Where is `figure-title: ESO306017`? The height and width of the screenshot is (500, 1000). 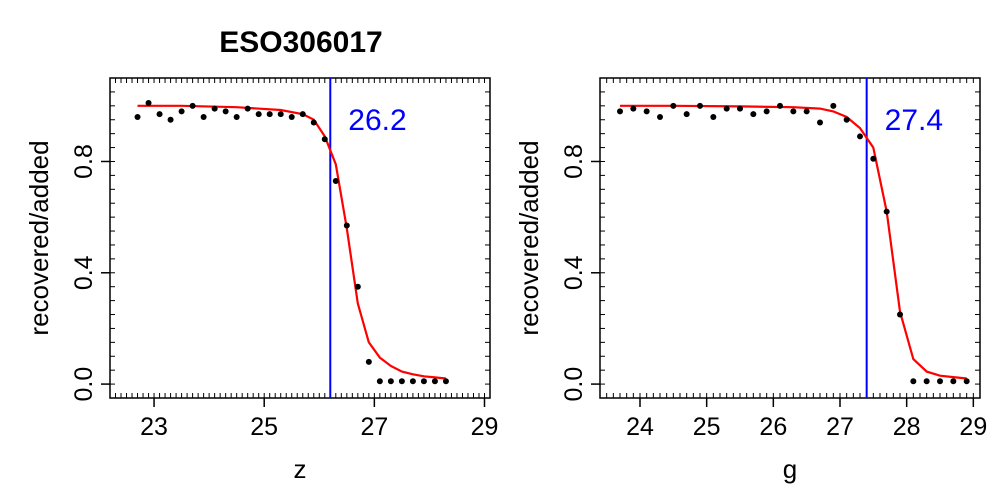 figure-title: ESO306017 is located at coordinates (300, 42).